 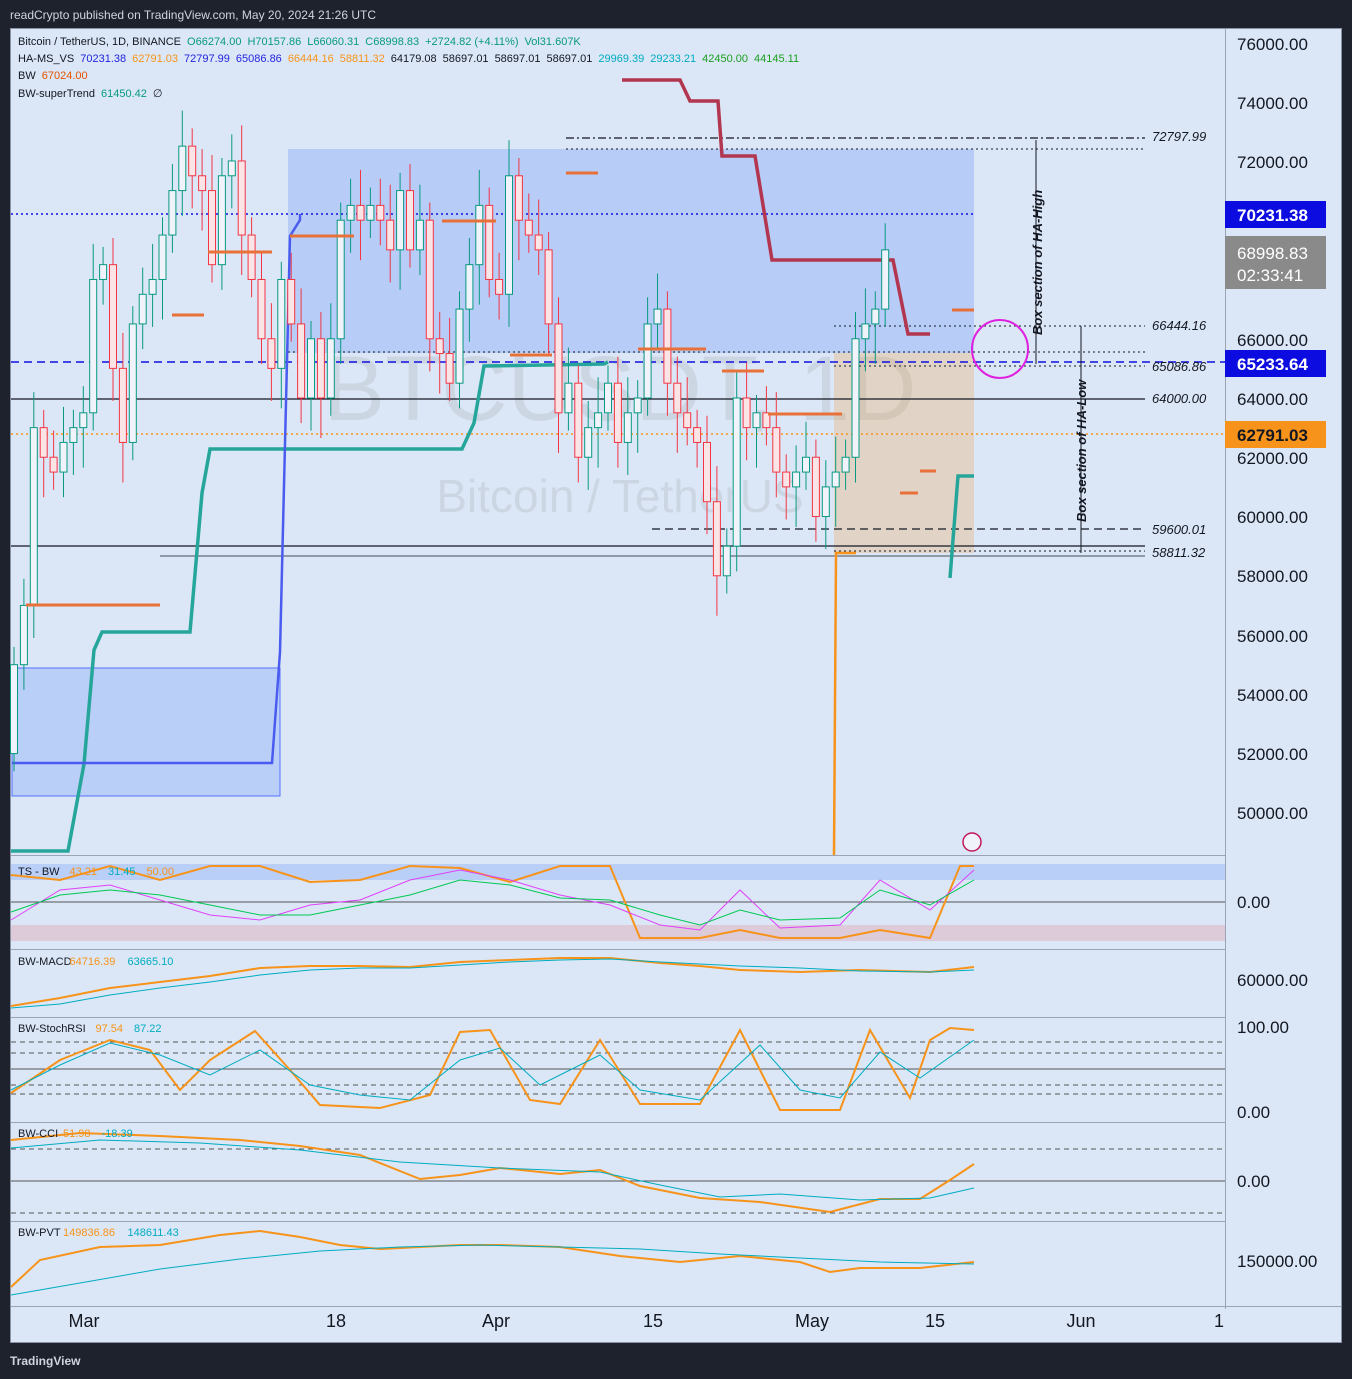 I want to click on legend-value: 44145.11, so click(x=777, y=59).